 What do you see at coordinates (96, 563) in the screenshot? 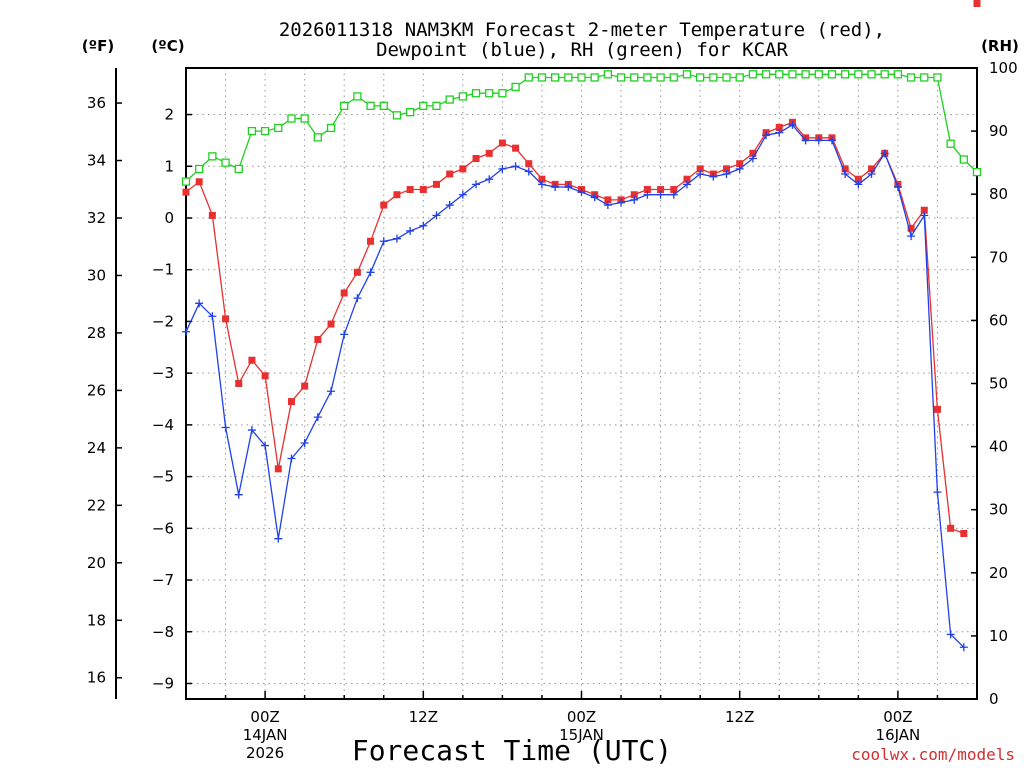
I see `fahrenheit-tick-label: 20` at bounding box center [96, 563].